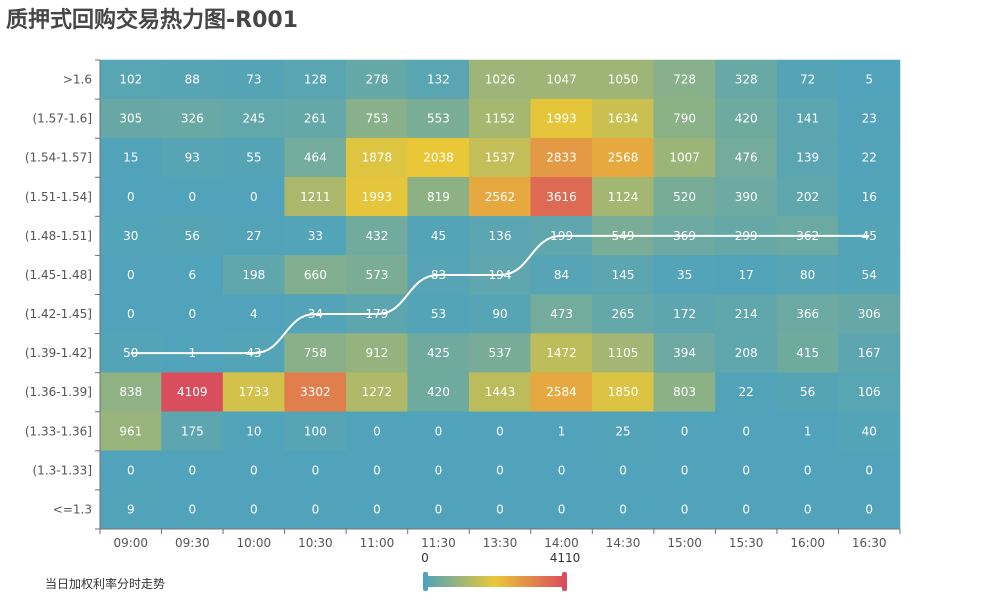  I want to click on x-tick-label: 14:30, so click(623, 543).